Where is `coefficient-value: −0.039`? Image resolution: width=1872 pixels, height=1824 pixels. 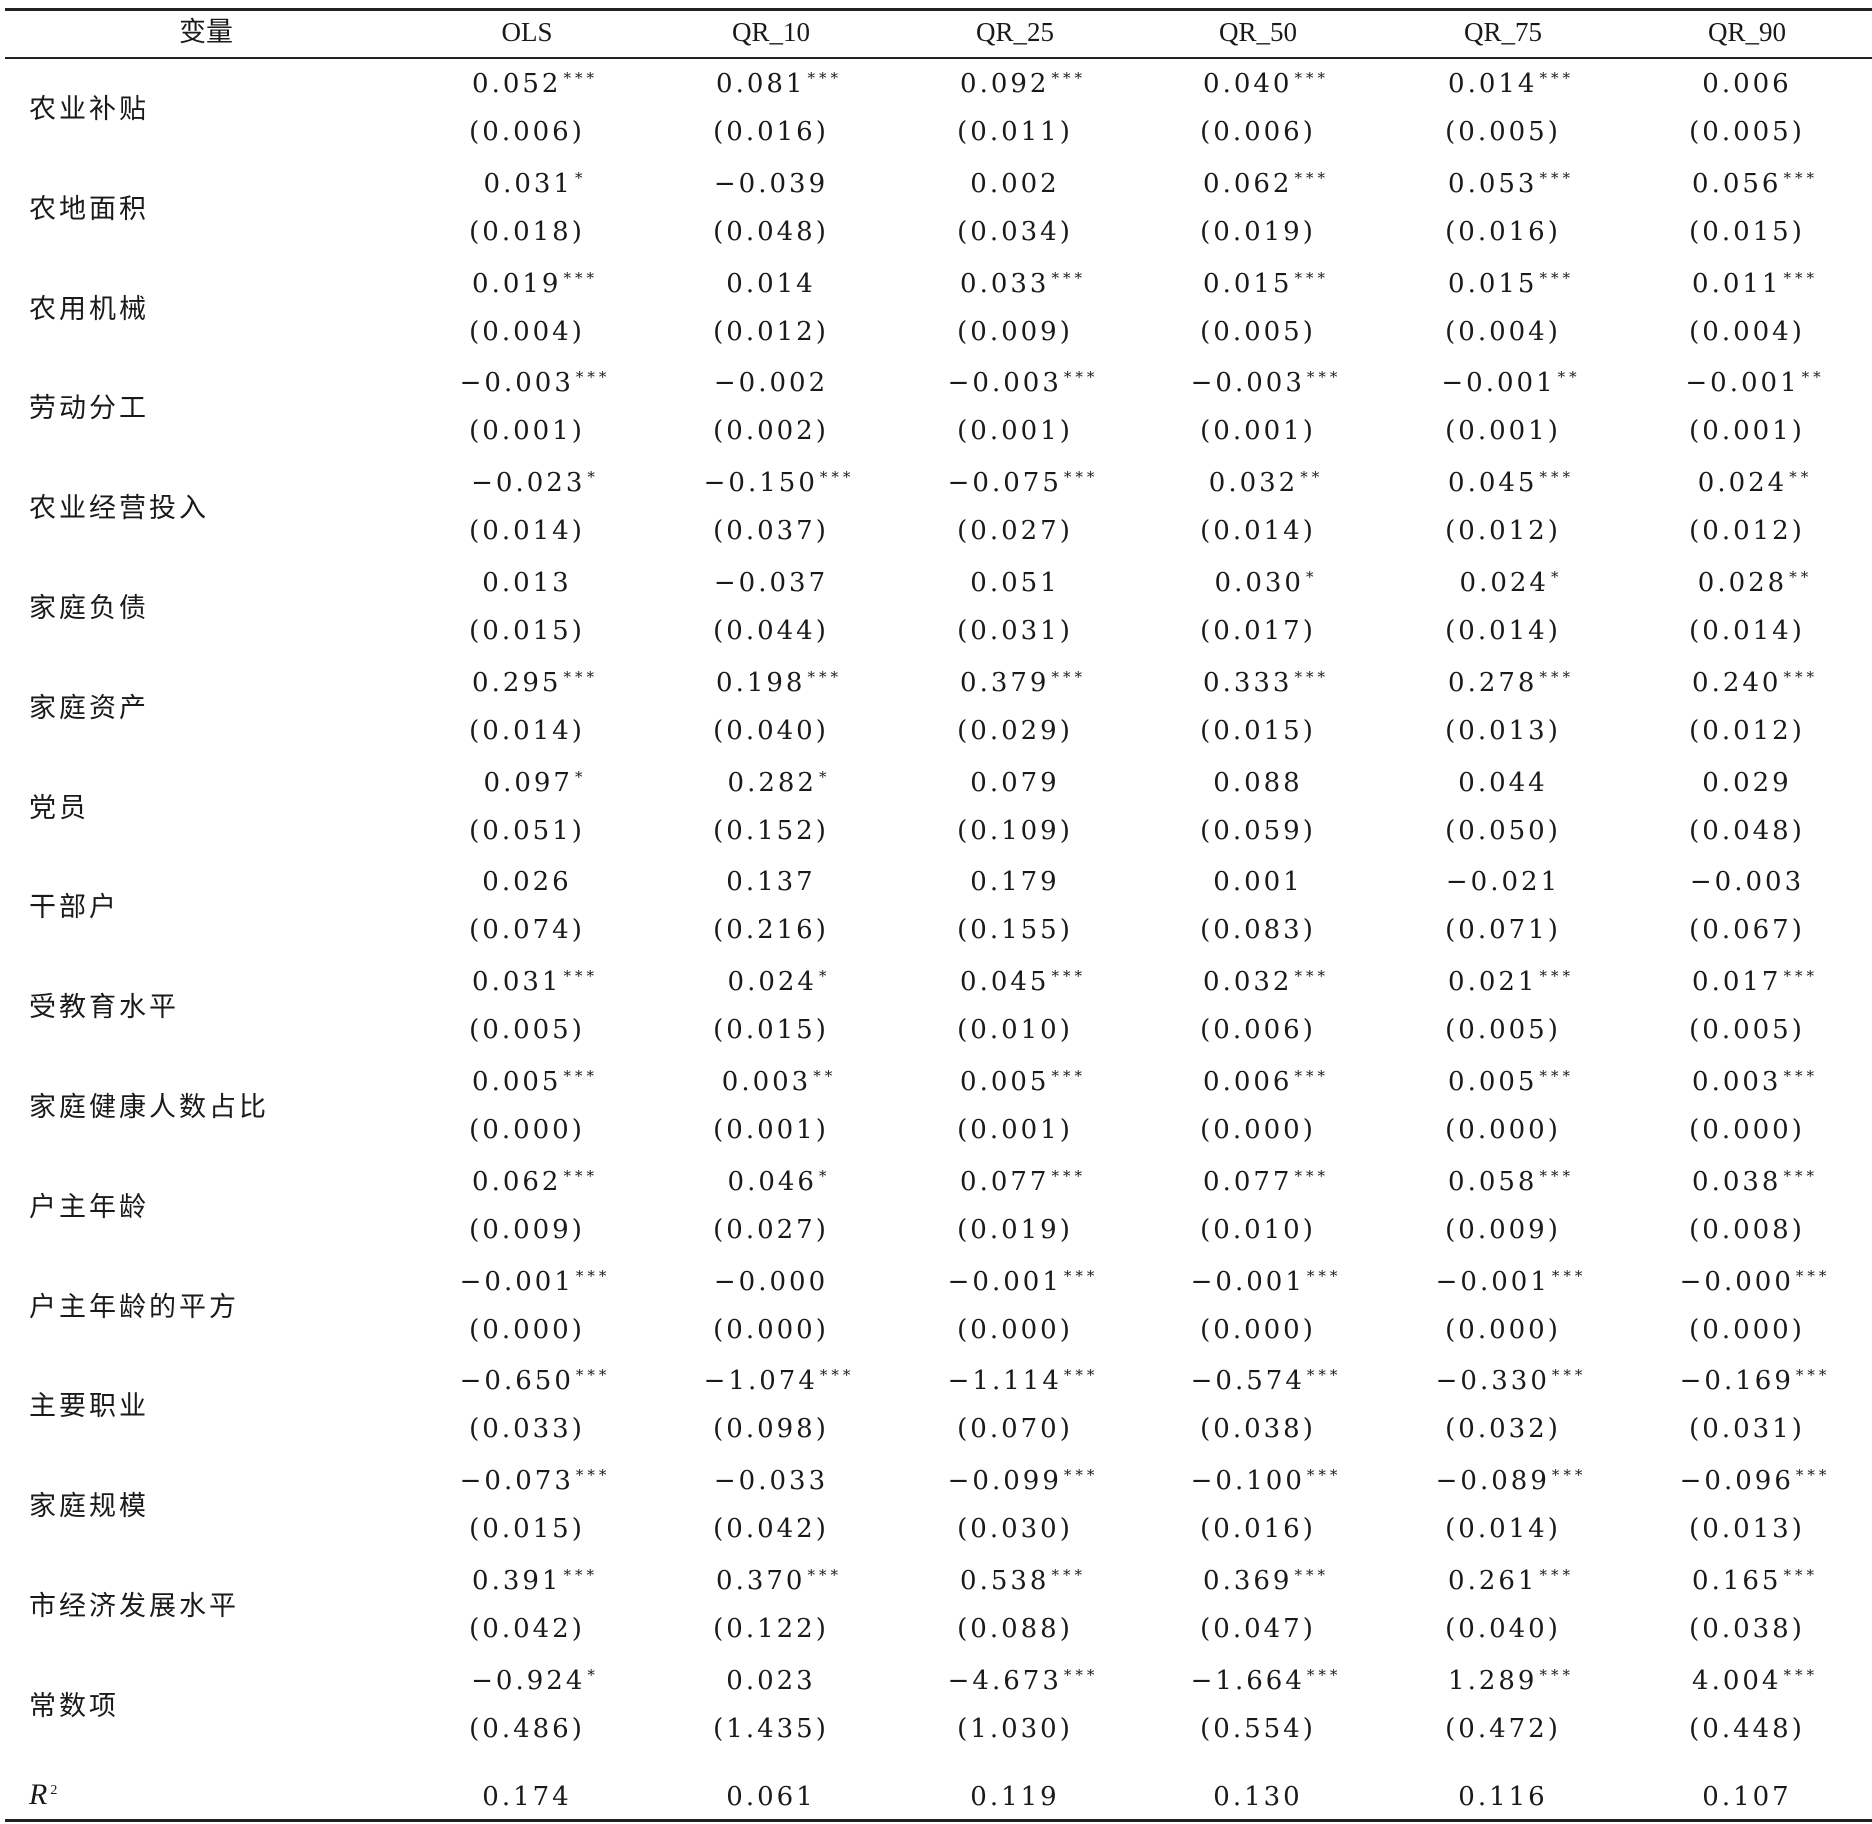 coefficient-value: −0.039 is located at coordinates (771, 183).